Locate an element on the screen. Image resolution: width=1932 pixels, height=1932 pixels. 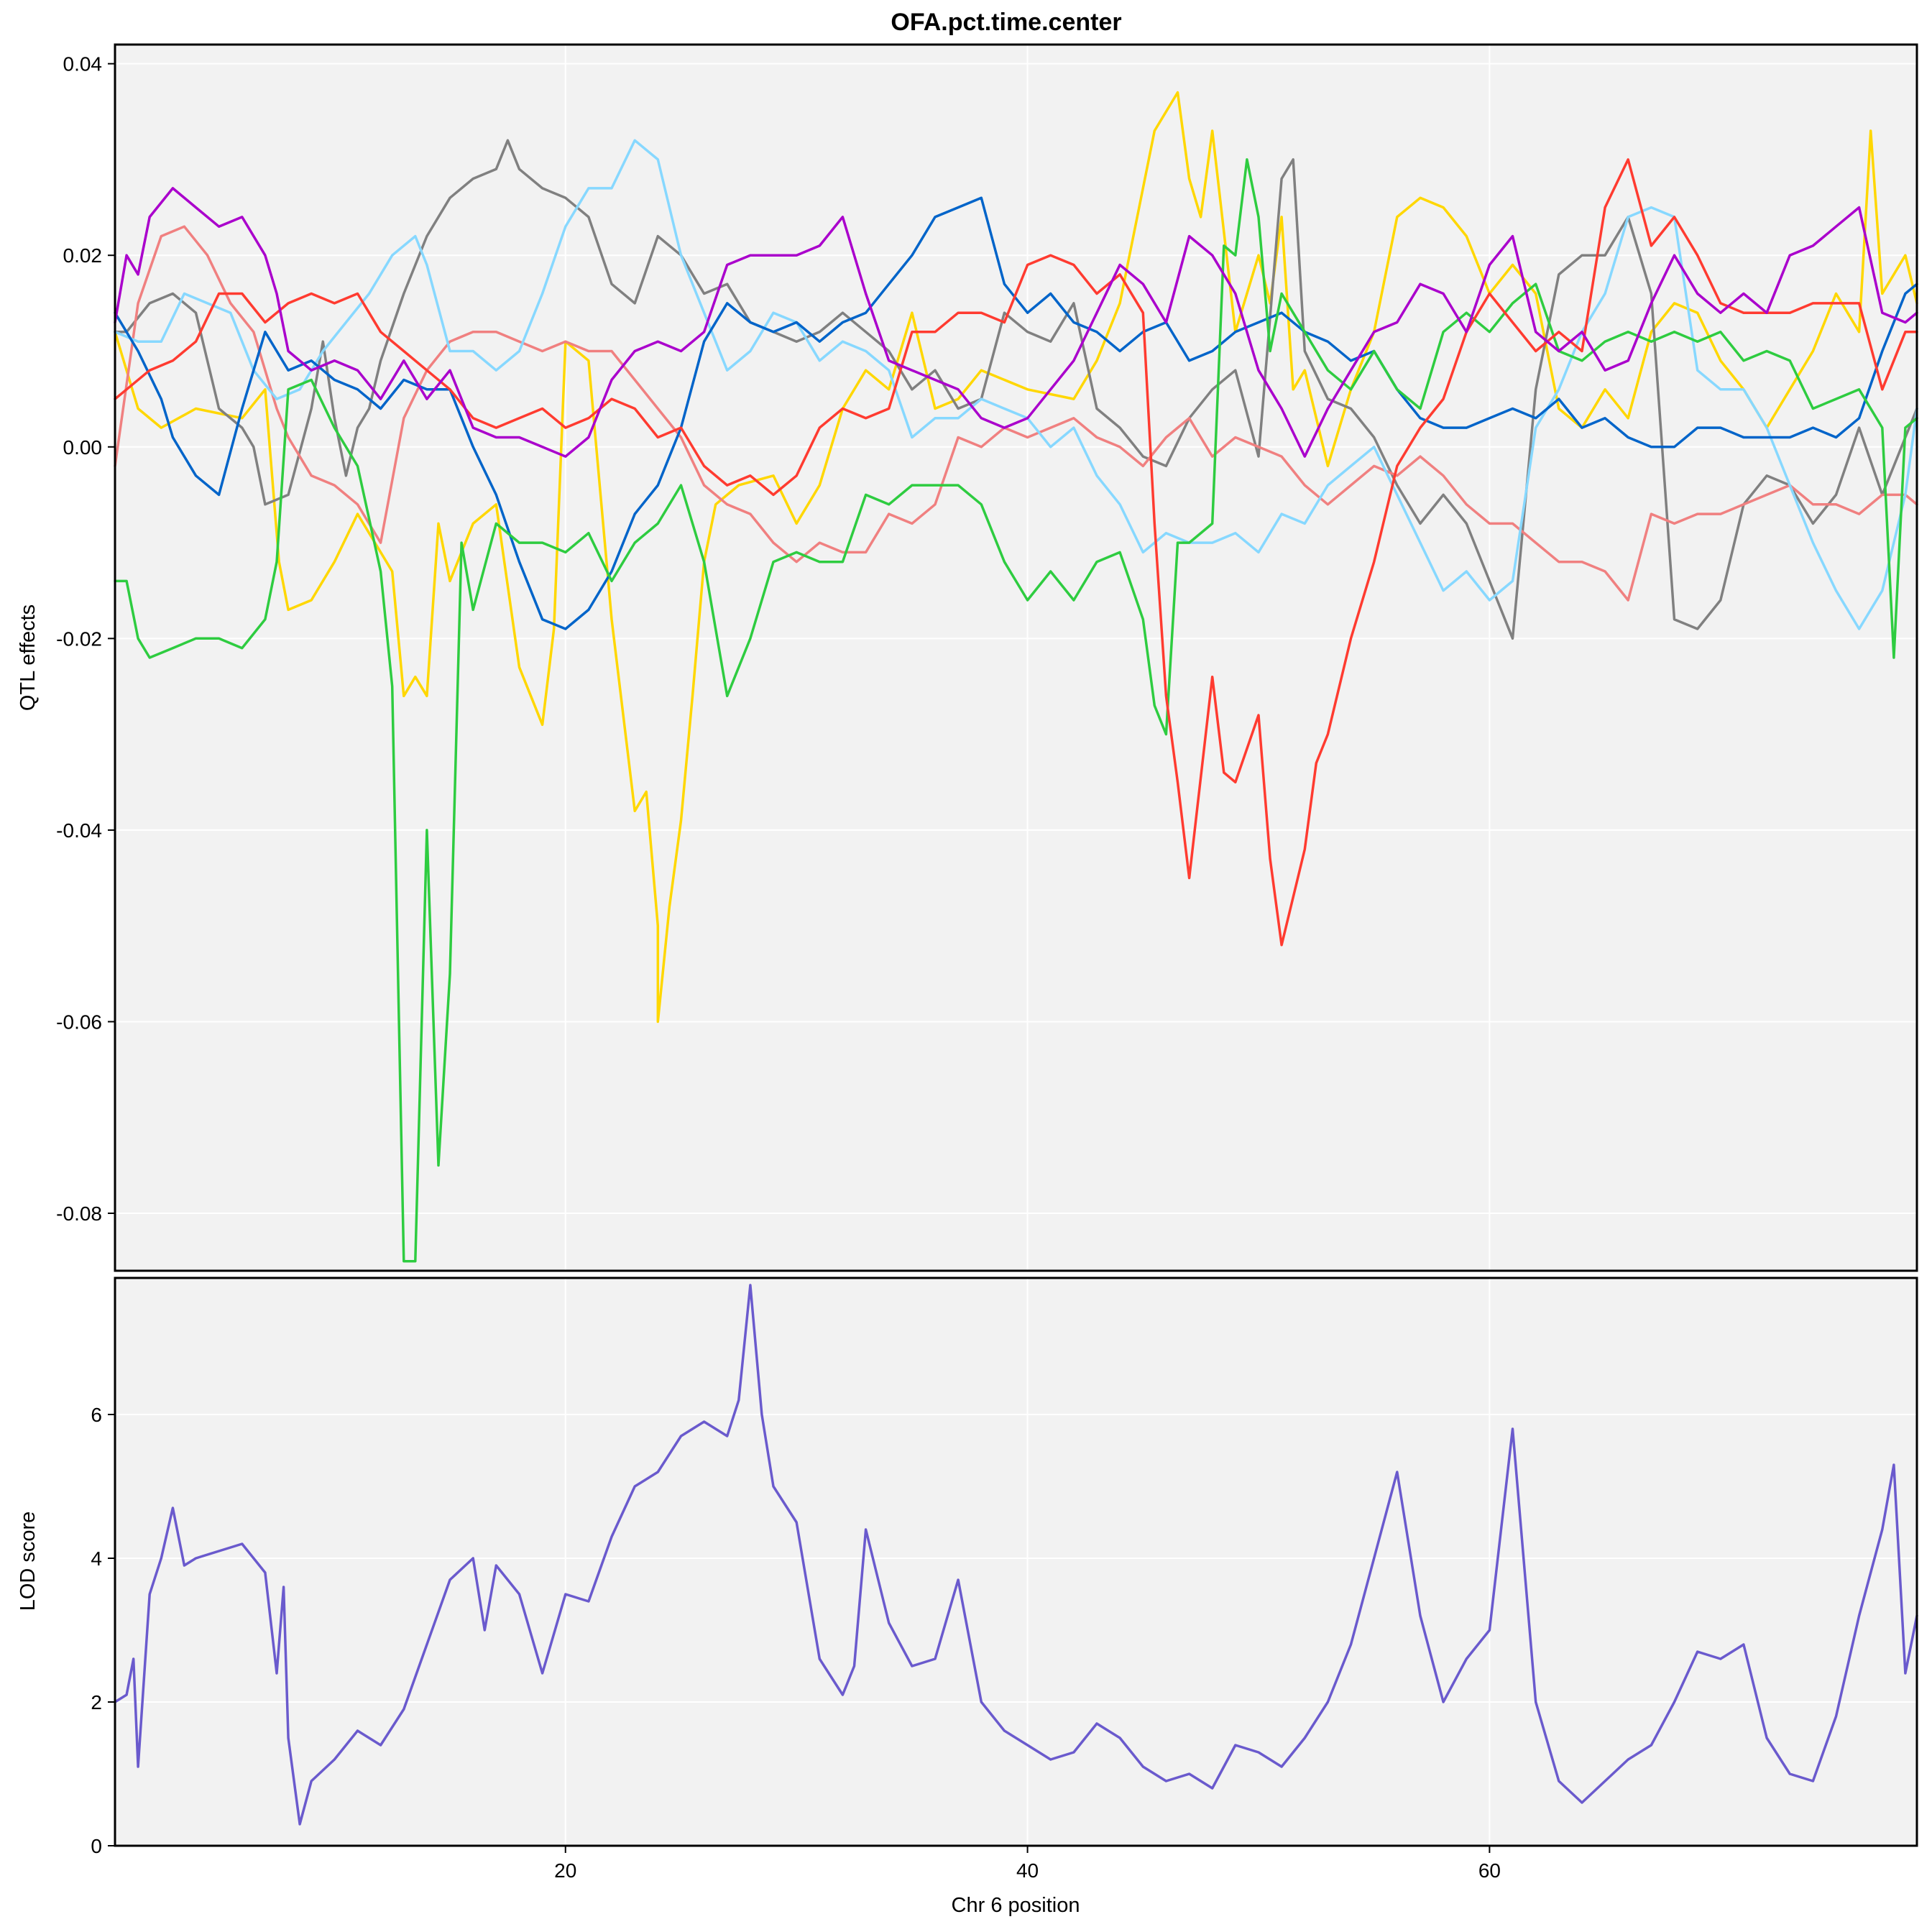
lod-x-ticks: 20 40 60 is located at coordinates (1027, 1864).